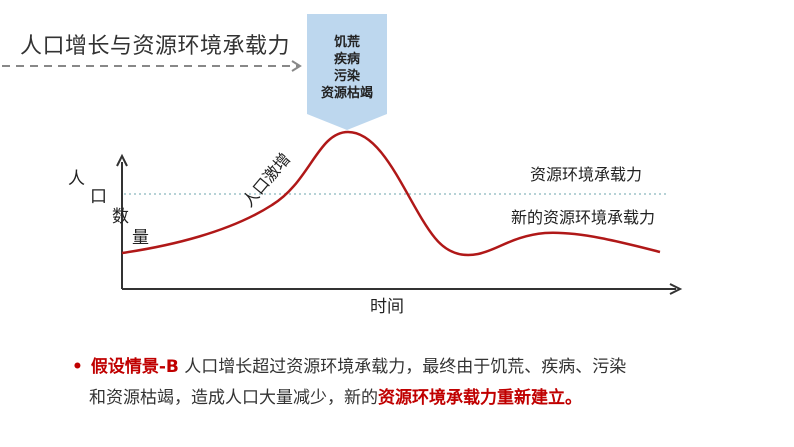  I want to click on capacity-label: 资源环境承载力, so click(586, 174).